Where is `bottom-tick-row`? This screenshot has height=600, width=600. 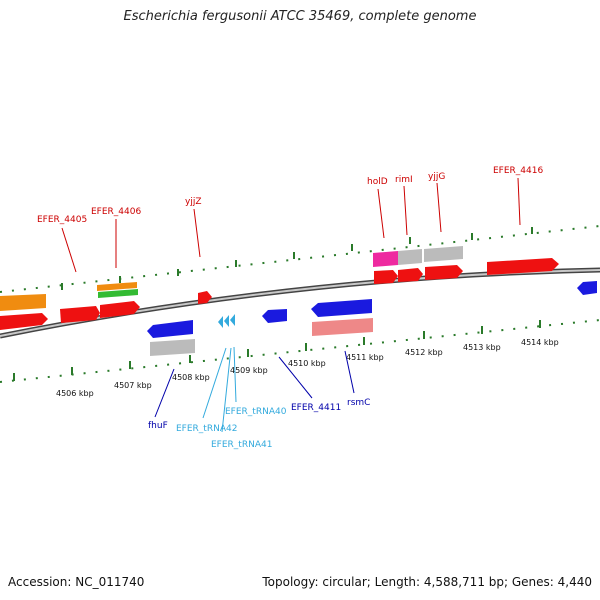 bottom-tick-row is located at coordinates (300, 351).